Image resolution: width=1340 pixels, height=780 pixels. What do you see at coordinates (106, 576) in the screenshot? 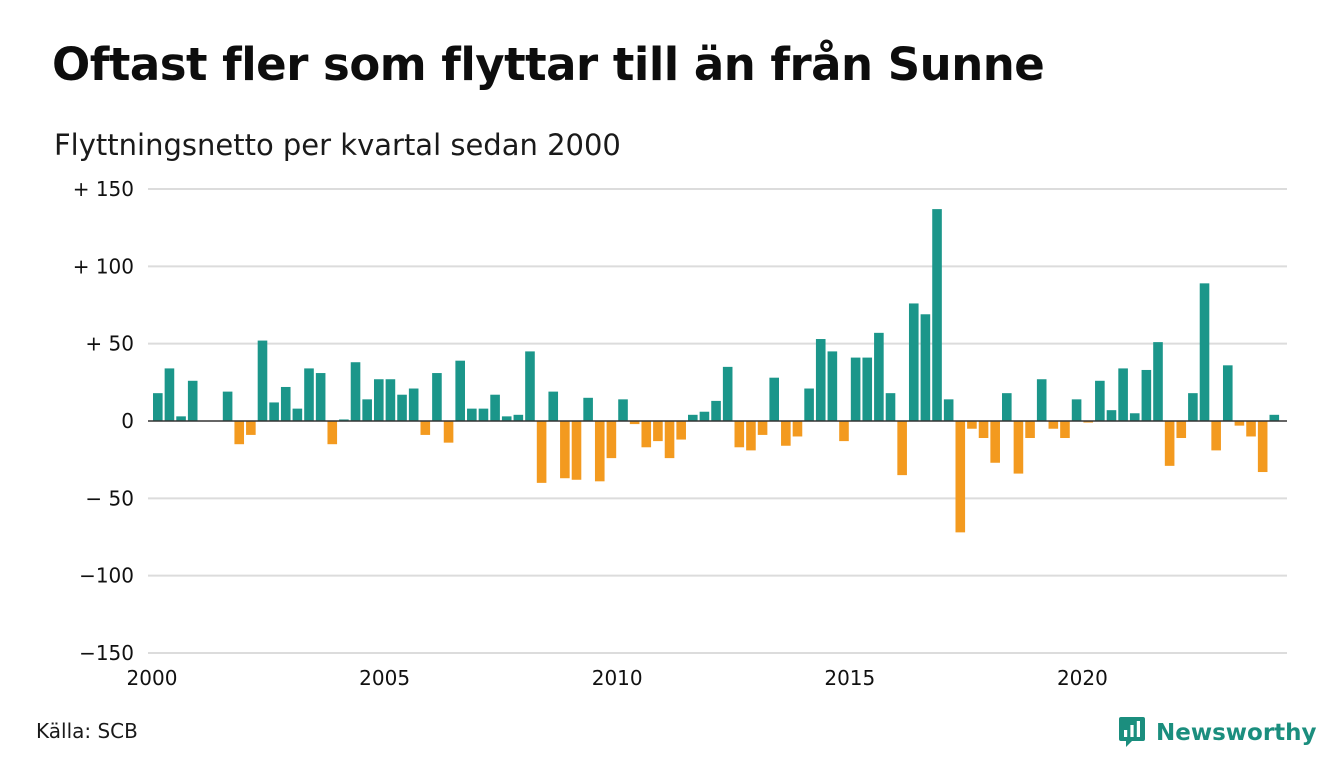
I see `y-tick-label: −100` at bounding box center [106, 576].